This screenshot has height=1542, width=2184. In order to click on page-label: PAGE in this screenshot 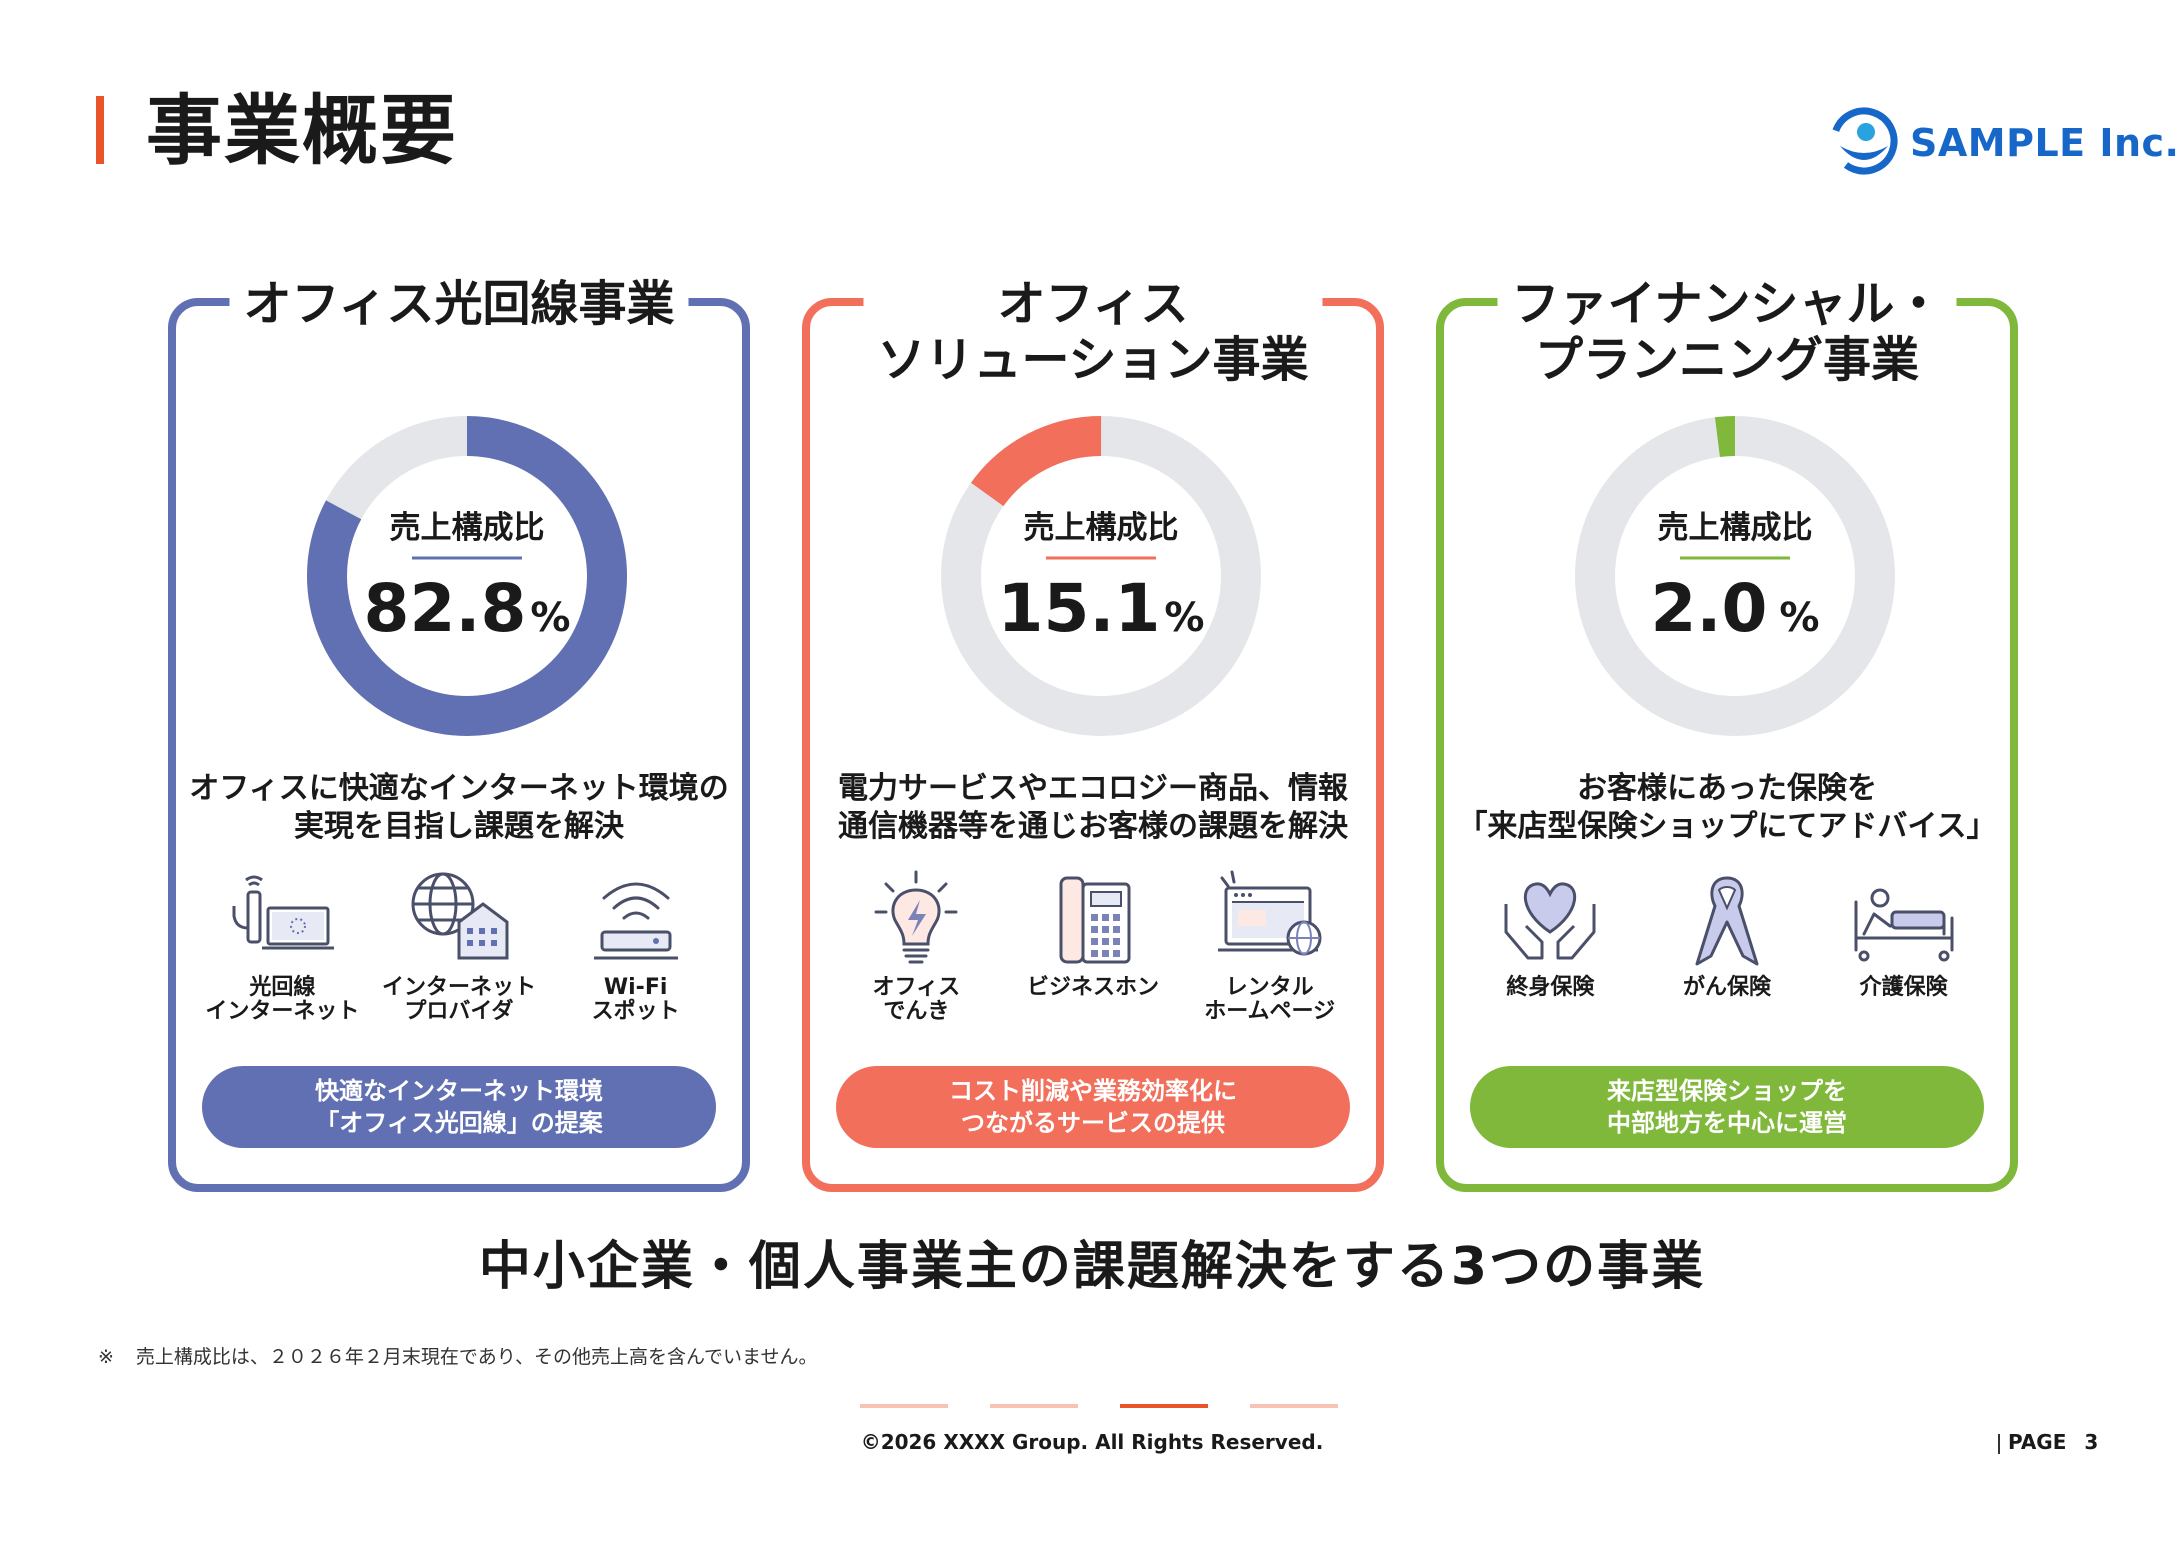, I will do `click(2037, 1442)`.